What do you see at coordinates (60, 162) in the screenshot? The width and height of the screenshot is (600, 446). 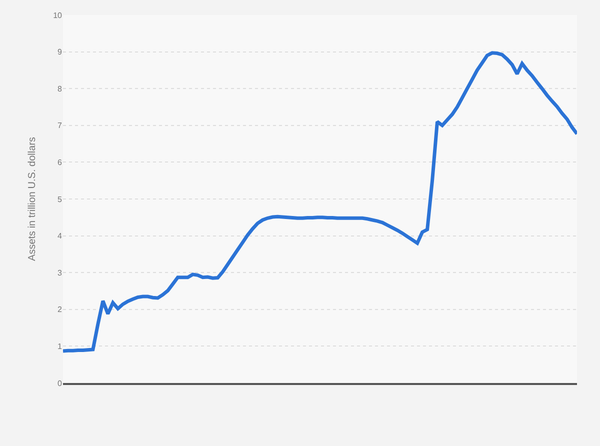 I see `y-tick-label: 6` at bounding box center [60, 162].